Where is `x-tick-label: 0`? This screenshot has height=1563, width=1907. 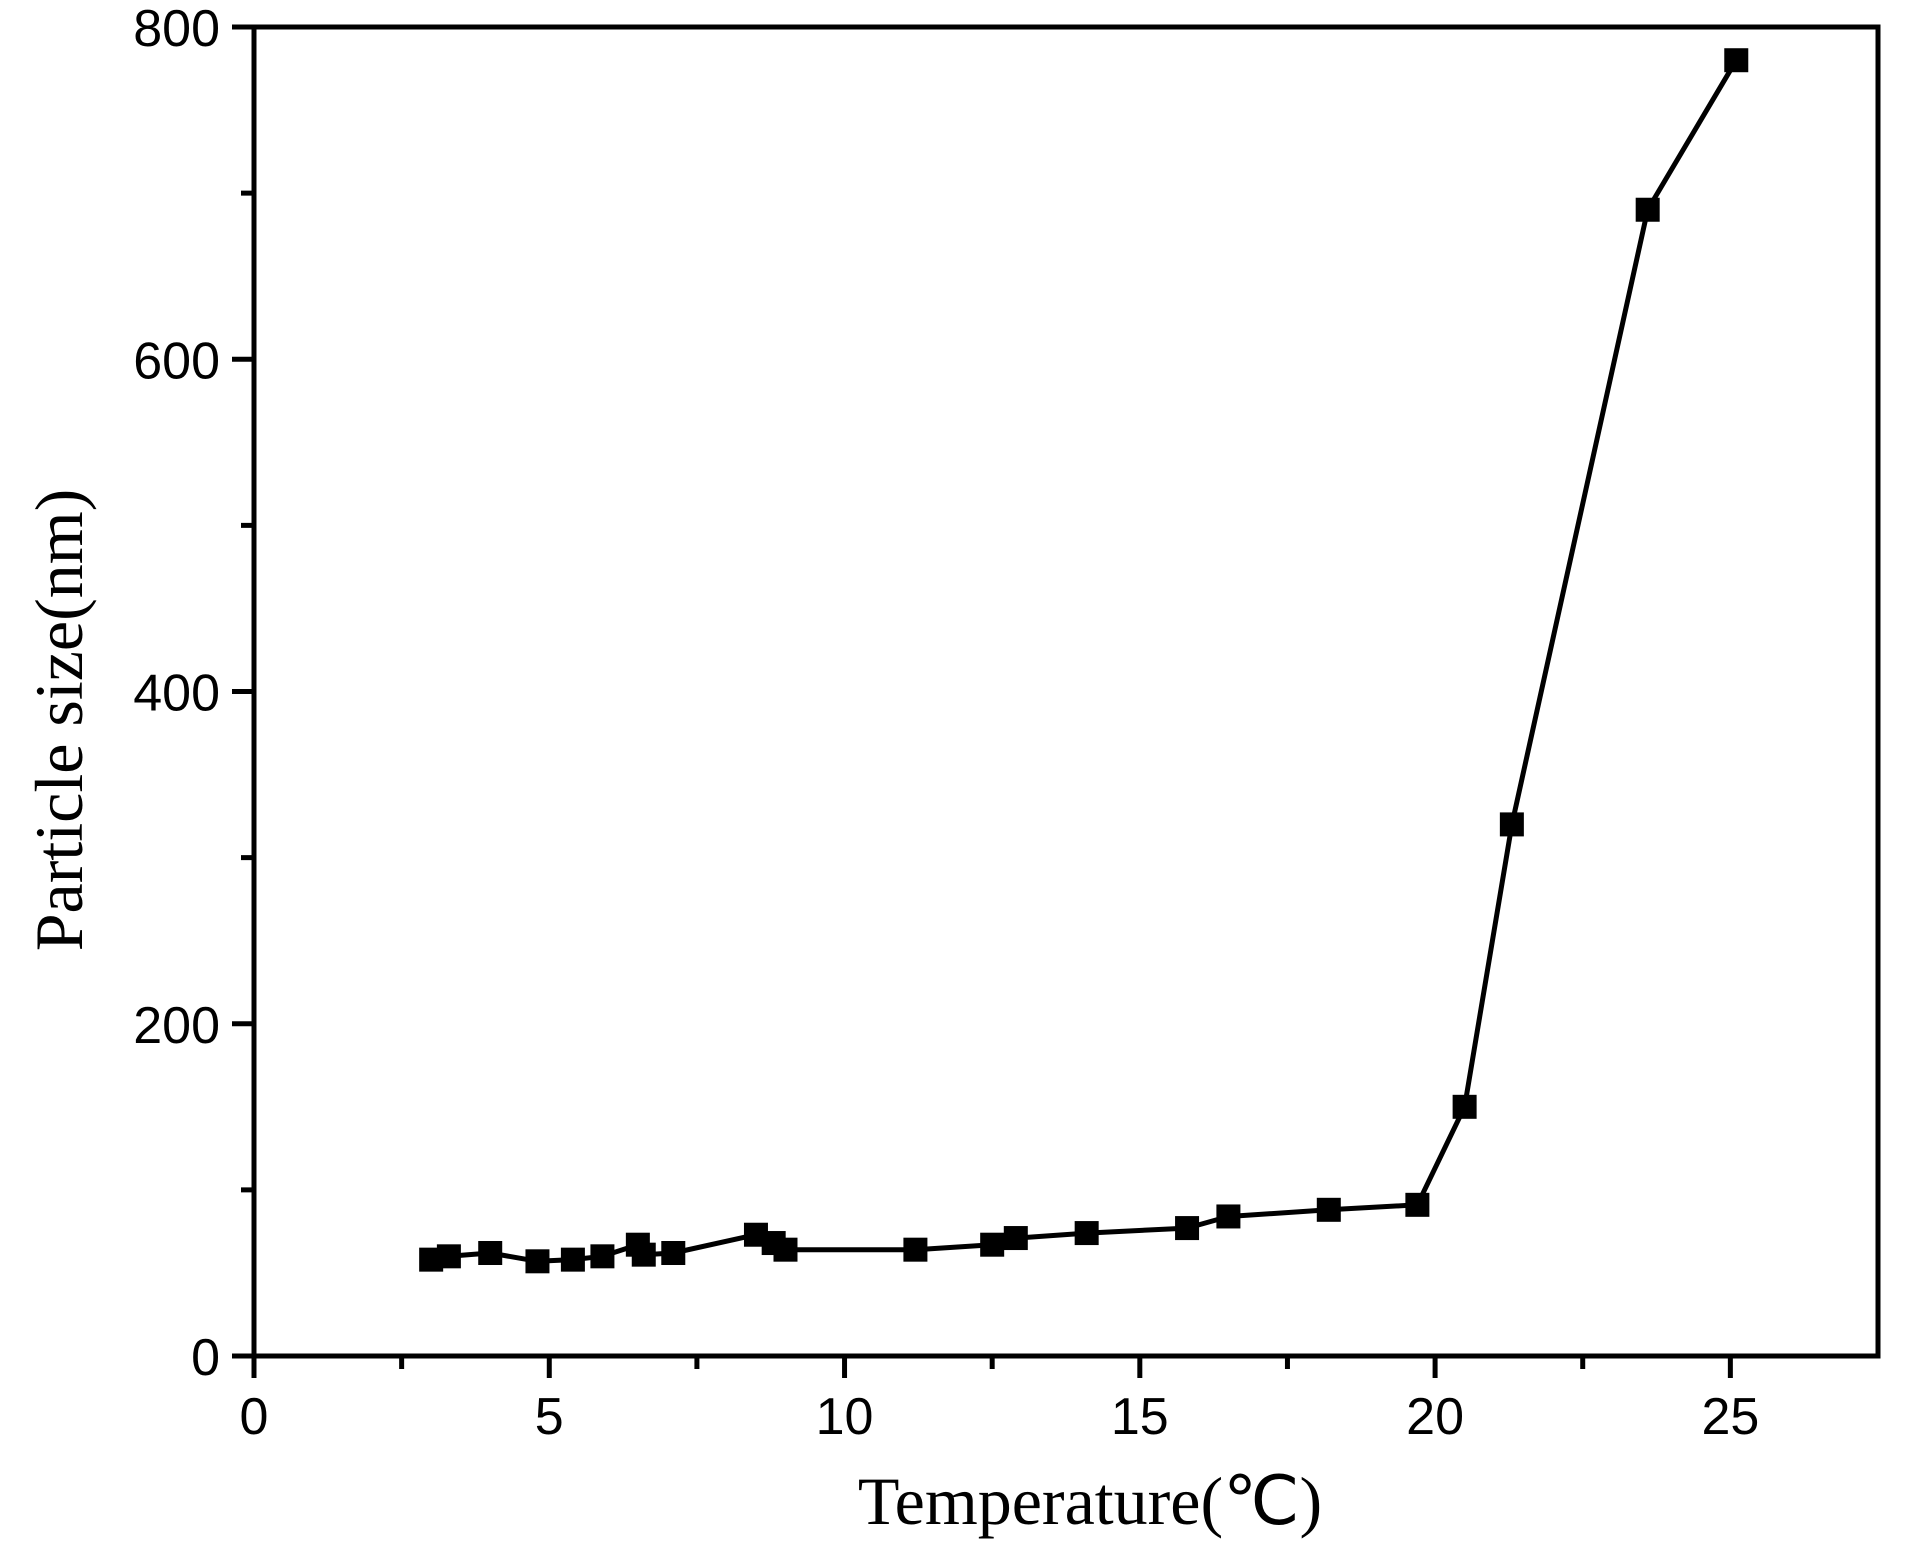 x-tick-label: 0 is located at coordinates (254, 1417).